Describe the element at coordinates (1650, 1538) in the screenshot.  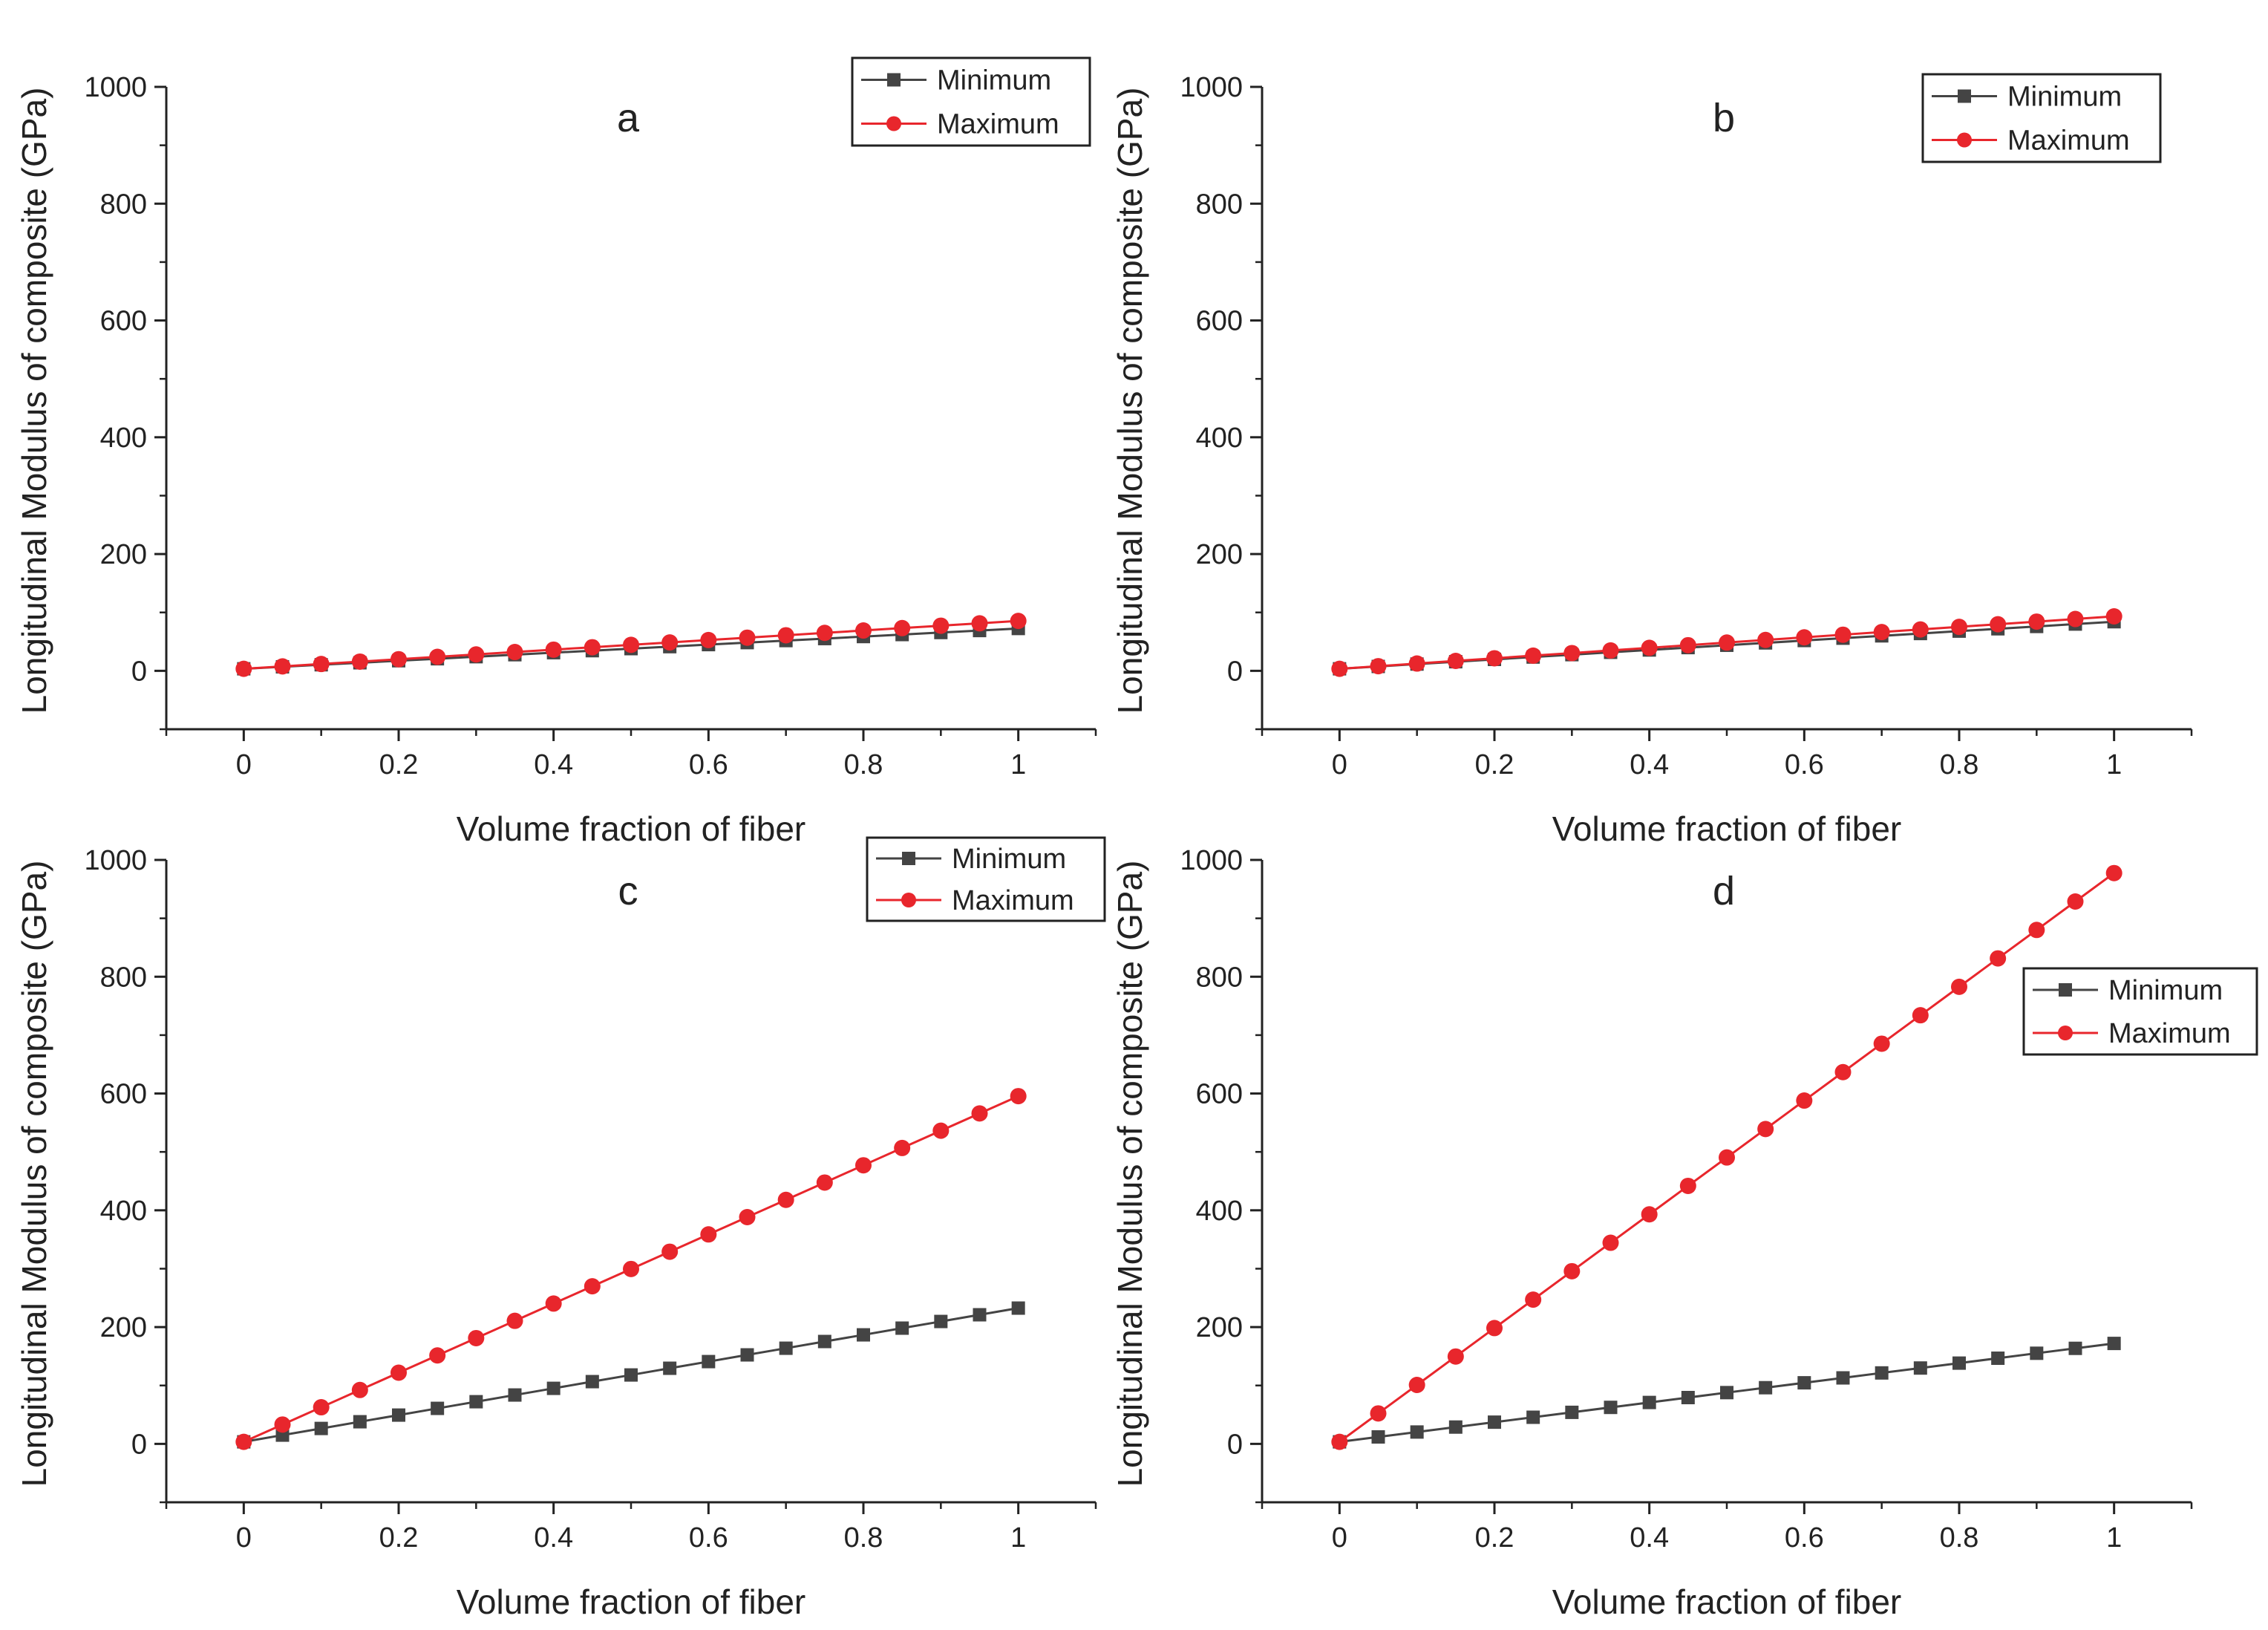
I see `x-tick-label: 0.4` at that location.